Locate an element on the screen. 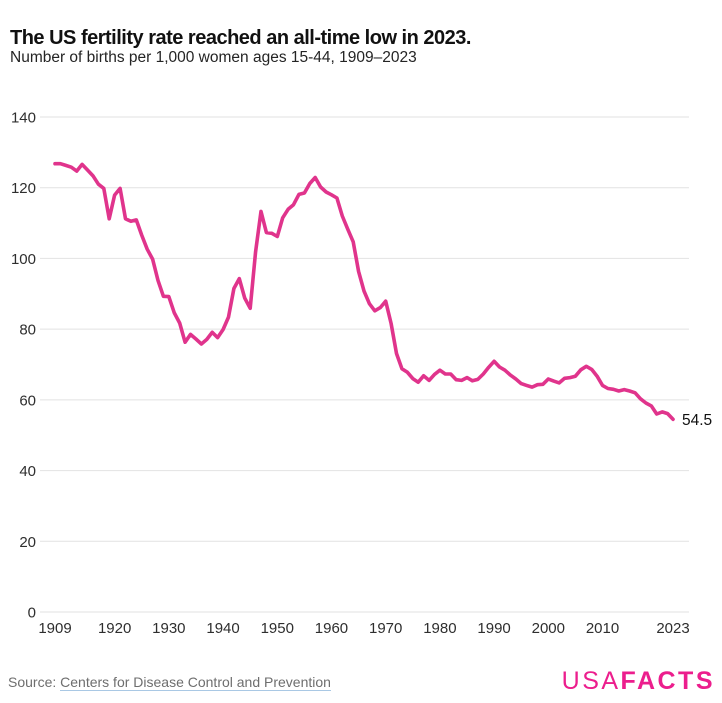  y-tick-label: 120 is located at coordinates (23, 188).